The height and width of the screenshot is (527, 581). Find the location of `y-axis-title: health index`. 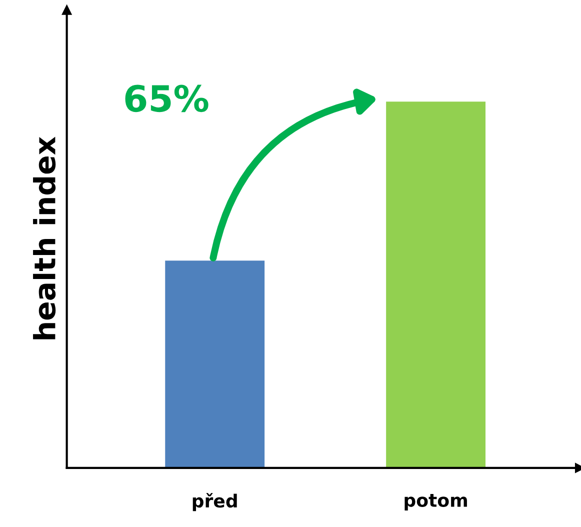

y-axis-title: health index is located at coordinates (44, 238).